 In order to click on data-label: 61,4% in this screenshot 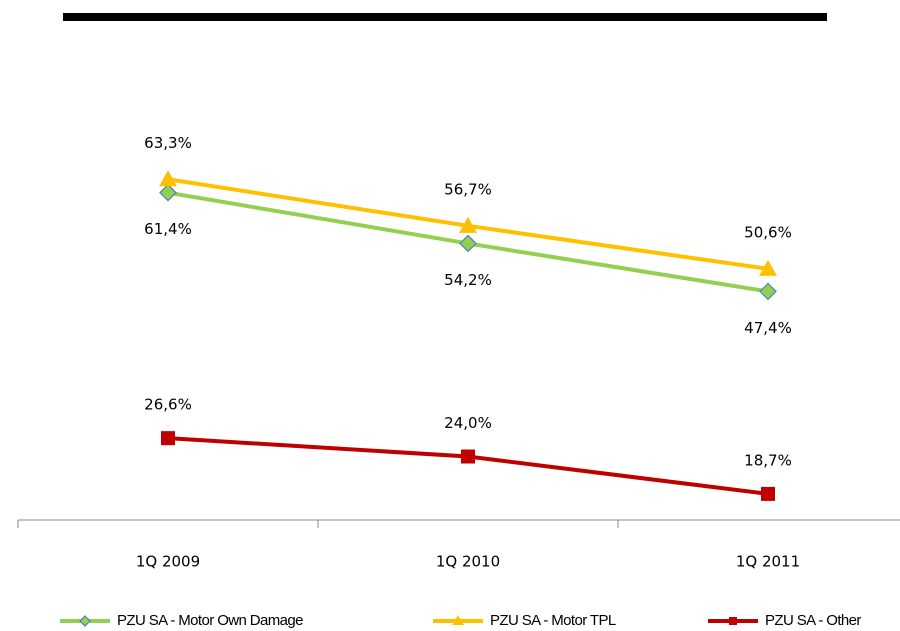, I will do `click(168, 229)`.